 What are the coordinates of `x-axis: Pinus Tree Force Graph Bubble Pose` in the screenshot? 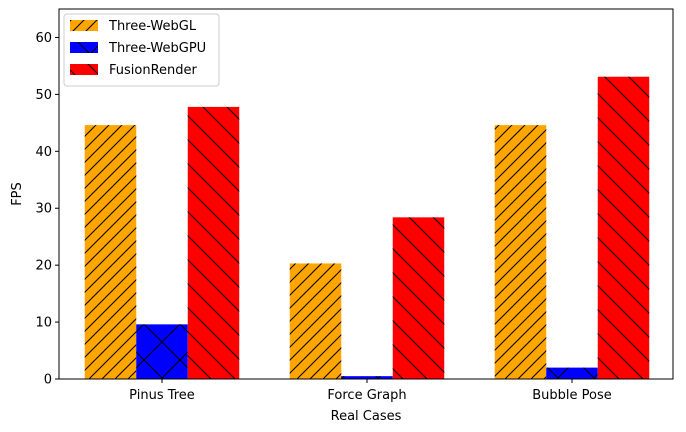 It's located at (370, 391).